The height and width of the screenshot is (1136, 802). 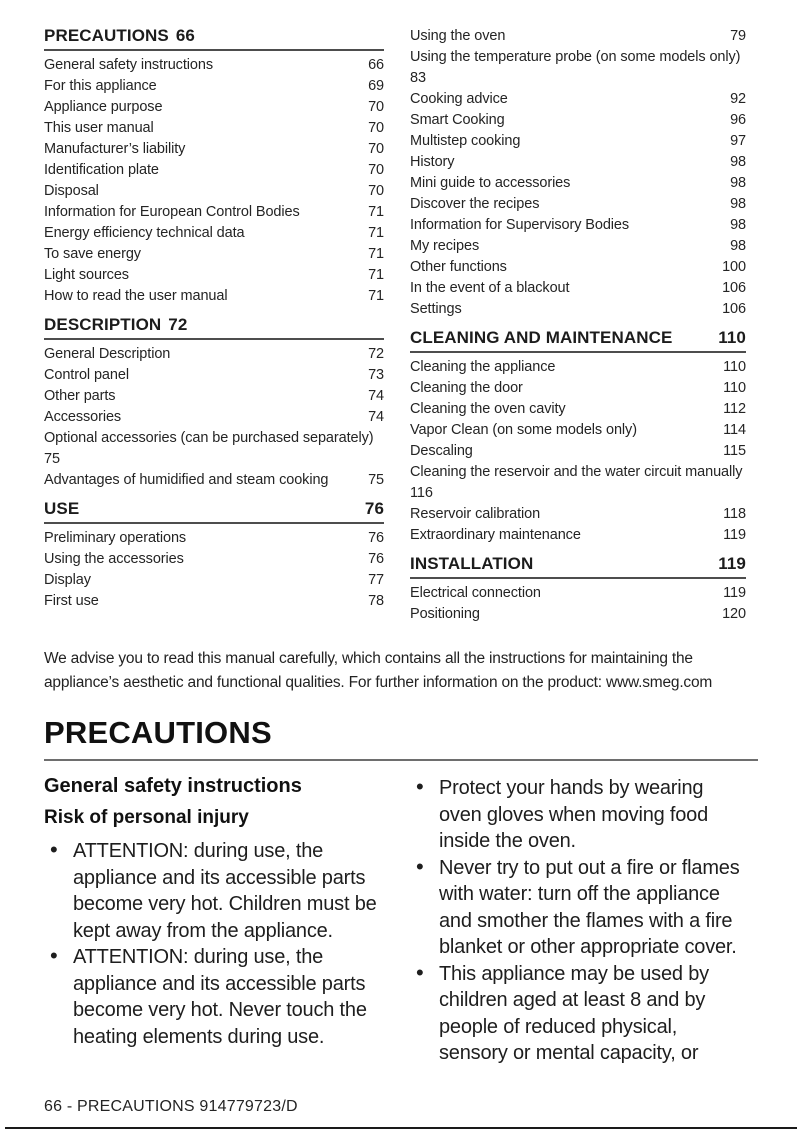 What do you see at coordinates (214, 128) in the screenshot?
I see `toc-entry: This user manual 70` at bounding box center [214, 128].